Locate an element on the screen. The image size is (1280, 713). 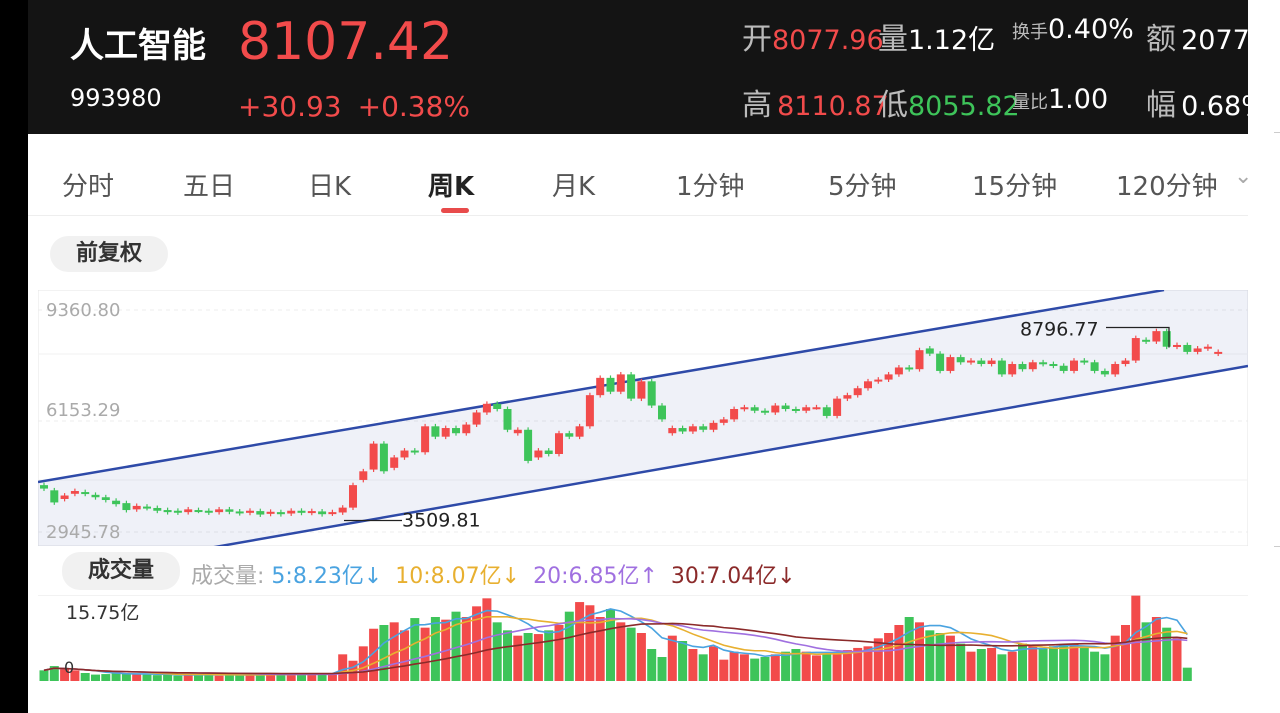
tab-1-minute: 1分钟 is located at coordinates (710, 187).